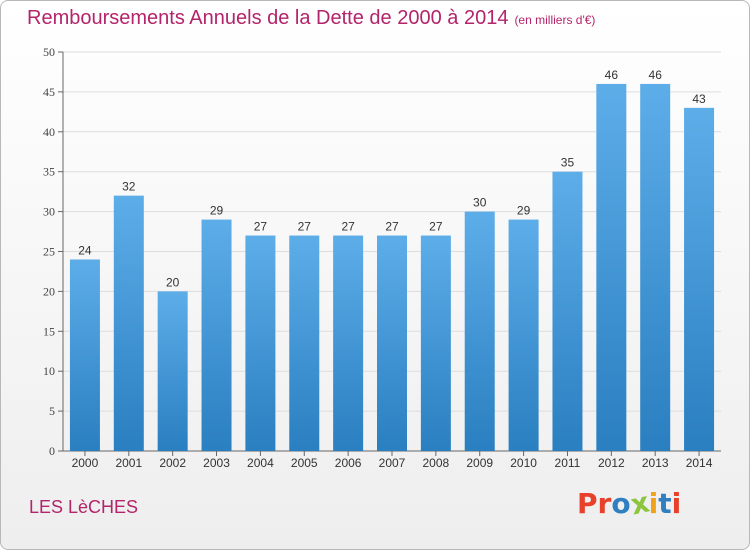 This screenshot has height=550, width=750. I want to click on bar-2014, so click(699, 279).